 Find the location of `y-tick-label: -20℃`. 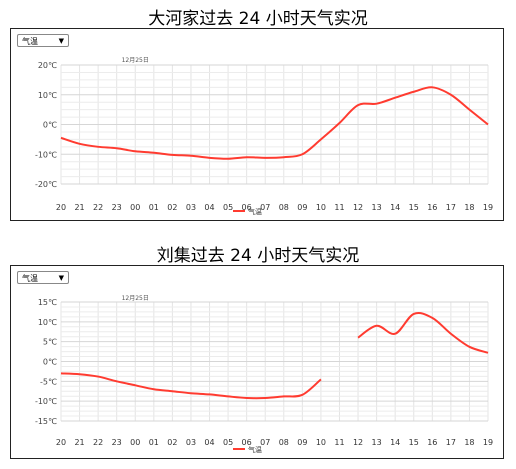

y-tick-label: -20℃ is located at coordinates (46, 184).